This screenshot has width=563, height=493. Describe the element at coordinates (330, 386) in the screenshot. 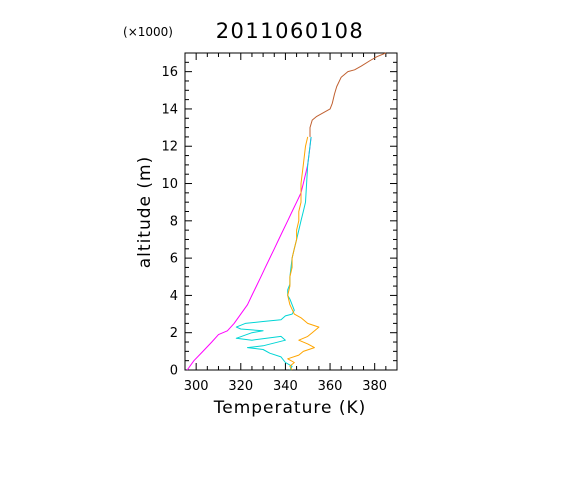

I see `x-tick-label: 360` at that location.